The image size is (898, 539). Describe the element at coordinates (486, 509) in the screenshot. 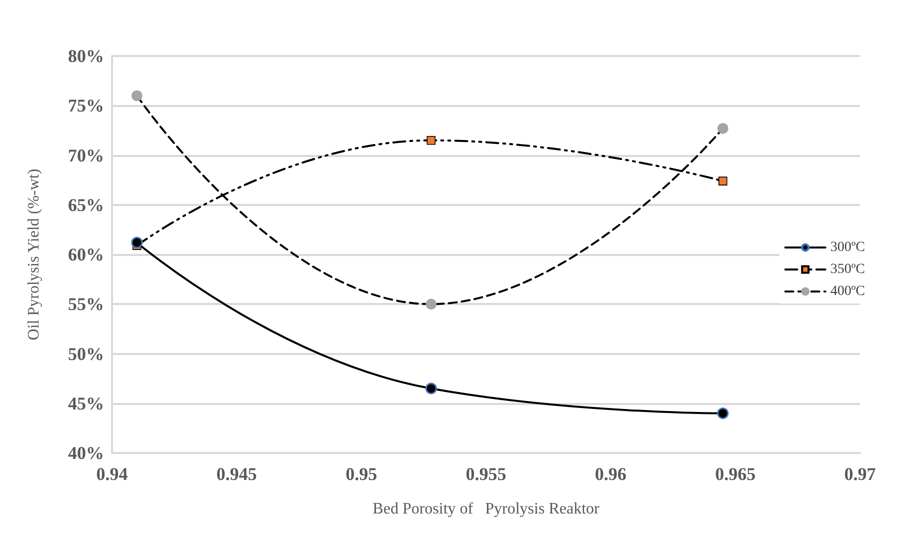

I see `x-axis-title: Bed Porosity of Pyrolysis Reaktor` at that location.